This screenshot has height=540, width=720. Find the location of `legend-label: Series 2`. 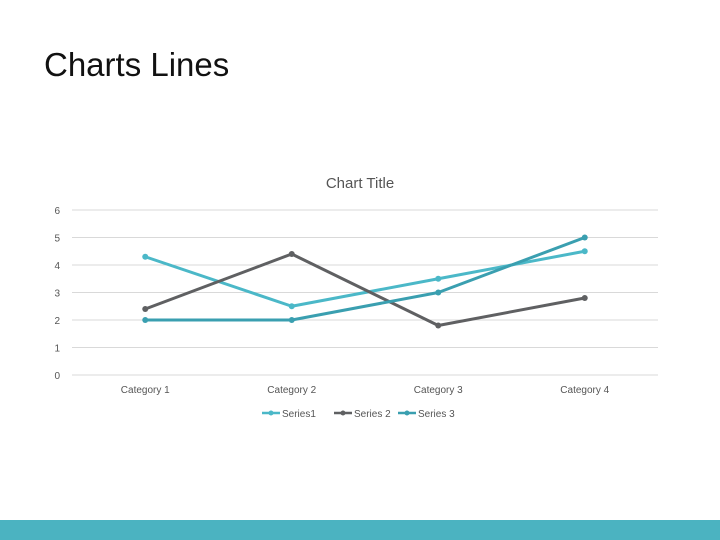

legend-label: Series 2 is located at coordinates (372, 414).